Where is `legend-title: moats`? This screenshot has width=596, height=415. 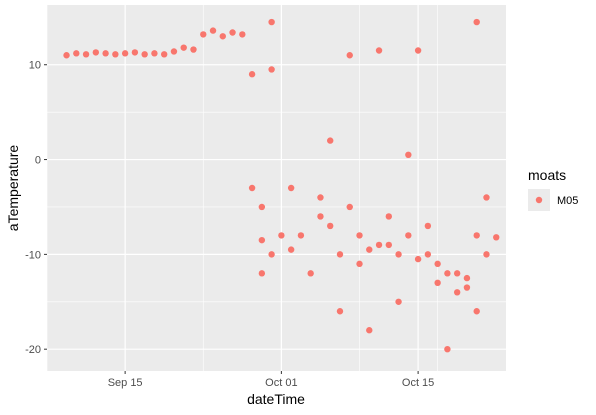
legend-title: moats is located at coordinates (547, 175).